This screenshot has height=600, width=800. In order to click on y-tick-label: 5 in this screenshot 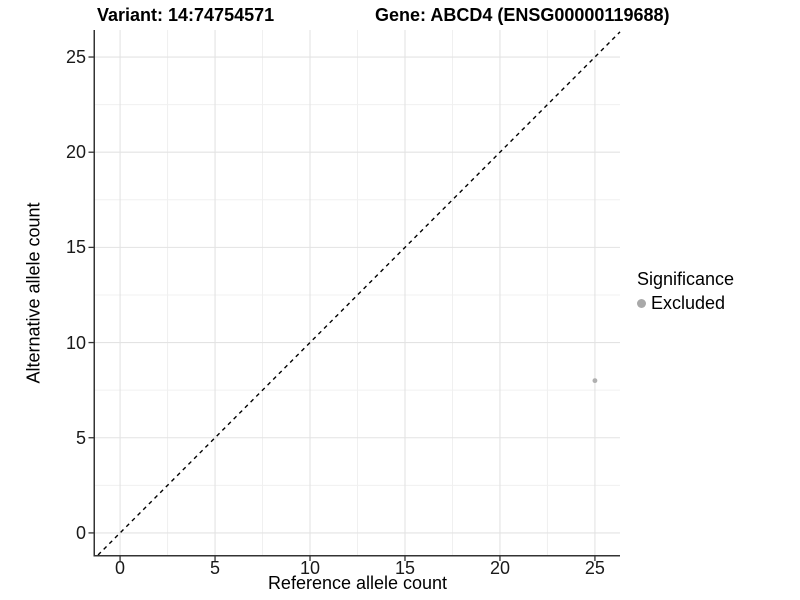, I will do `click(80, 437)`.